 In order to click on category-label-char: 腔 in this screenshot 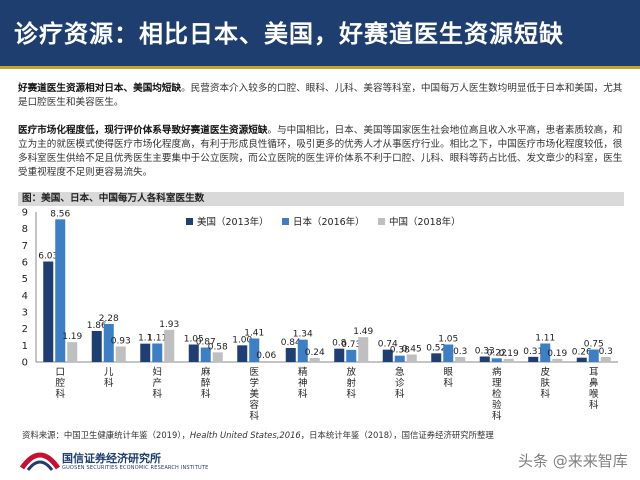, I will do `click(60, 383)`.